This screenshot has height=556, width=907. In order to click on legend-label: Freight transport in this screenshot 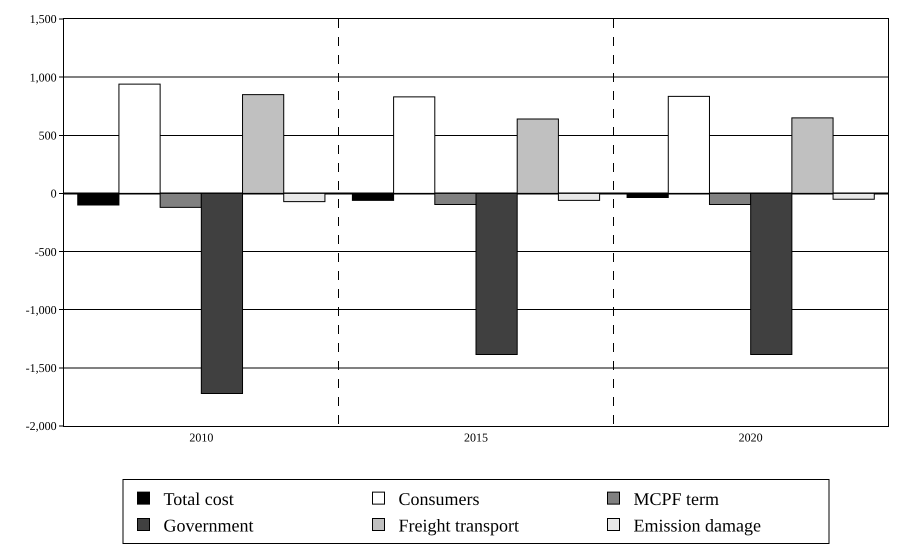, I will do `click(458, 526)`.